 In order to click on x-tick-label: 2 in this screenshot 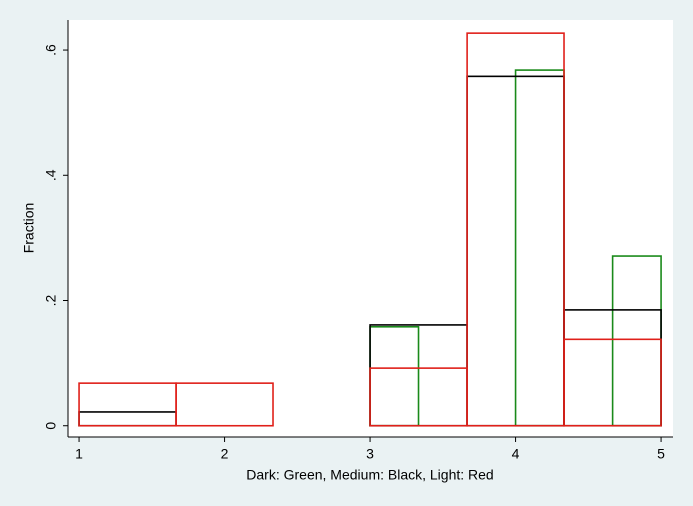, I will do `click(225, 454)`.